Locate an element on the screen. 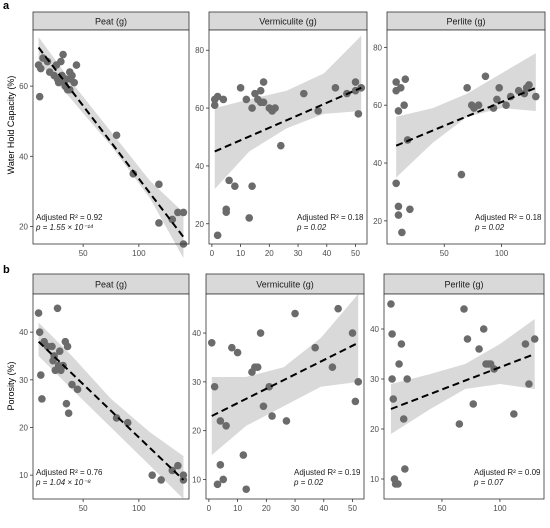 The height and width of the screenshot is (528, 550). row-b-label: b is located at coordinates (6, 270).